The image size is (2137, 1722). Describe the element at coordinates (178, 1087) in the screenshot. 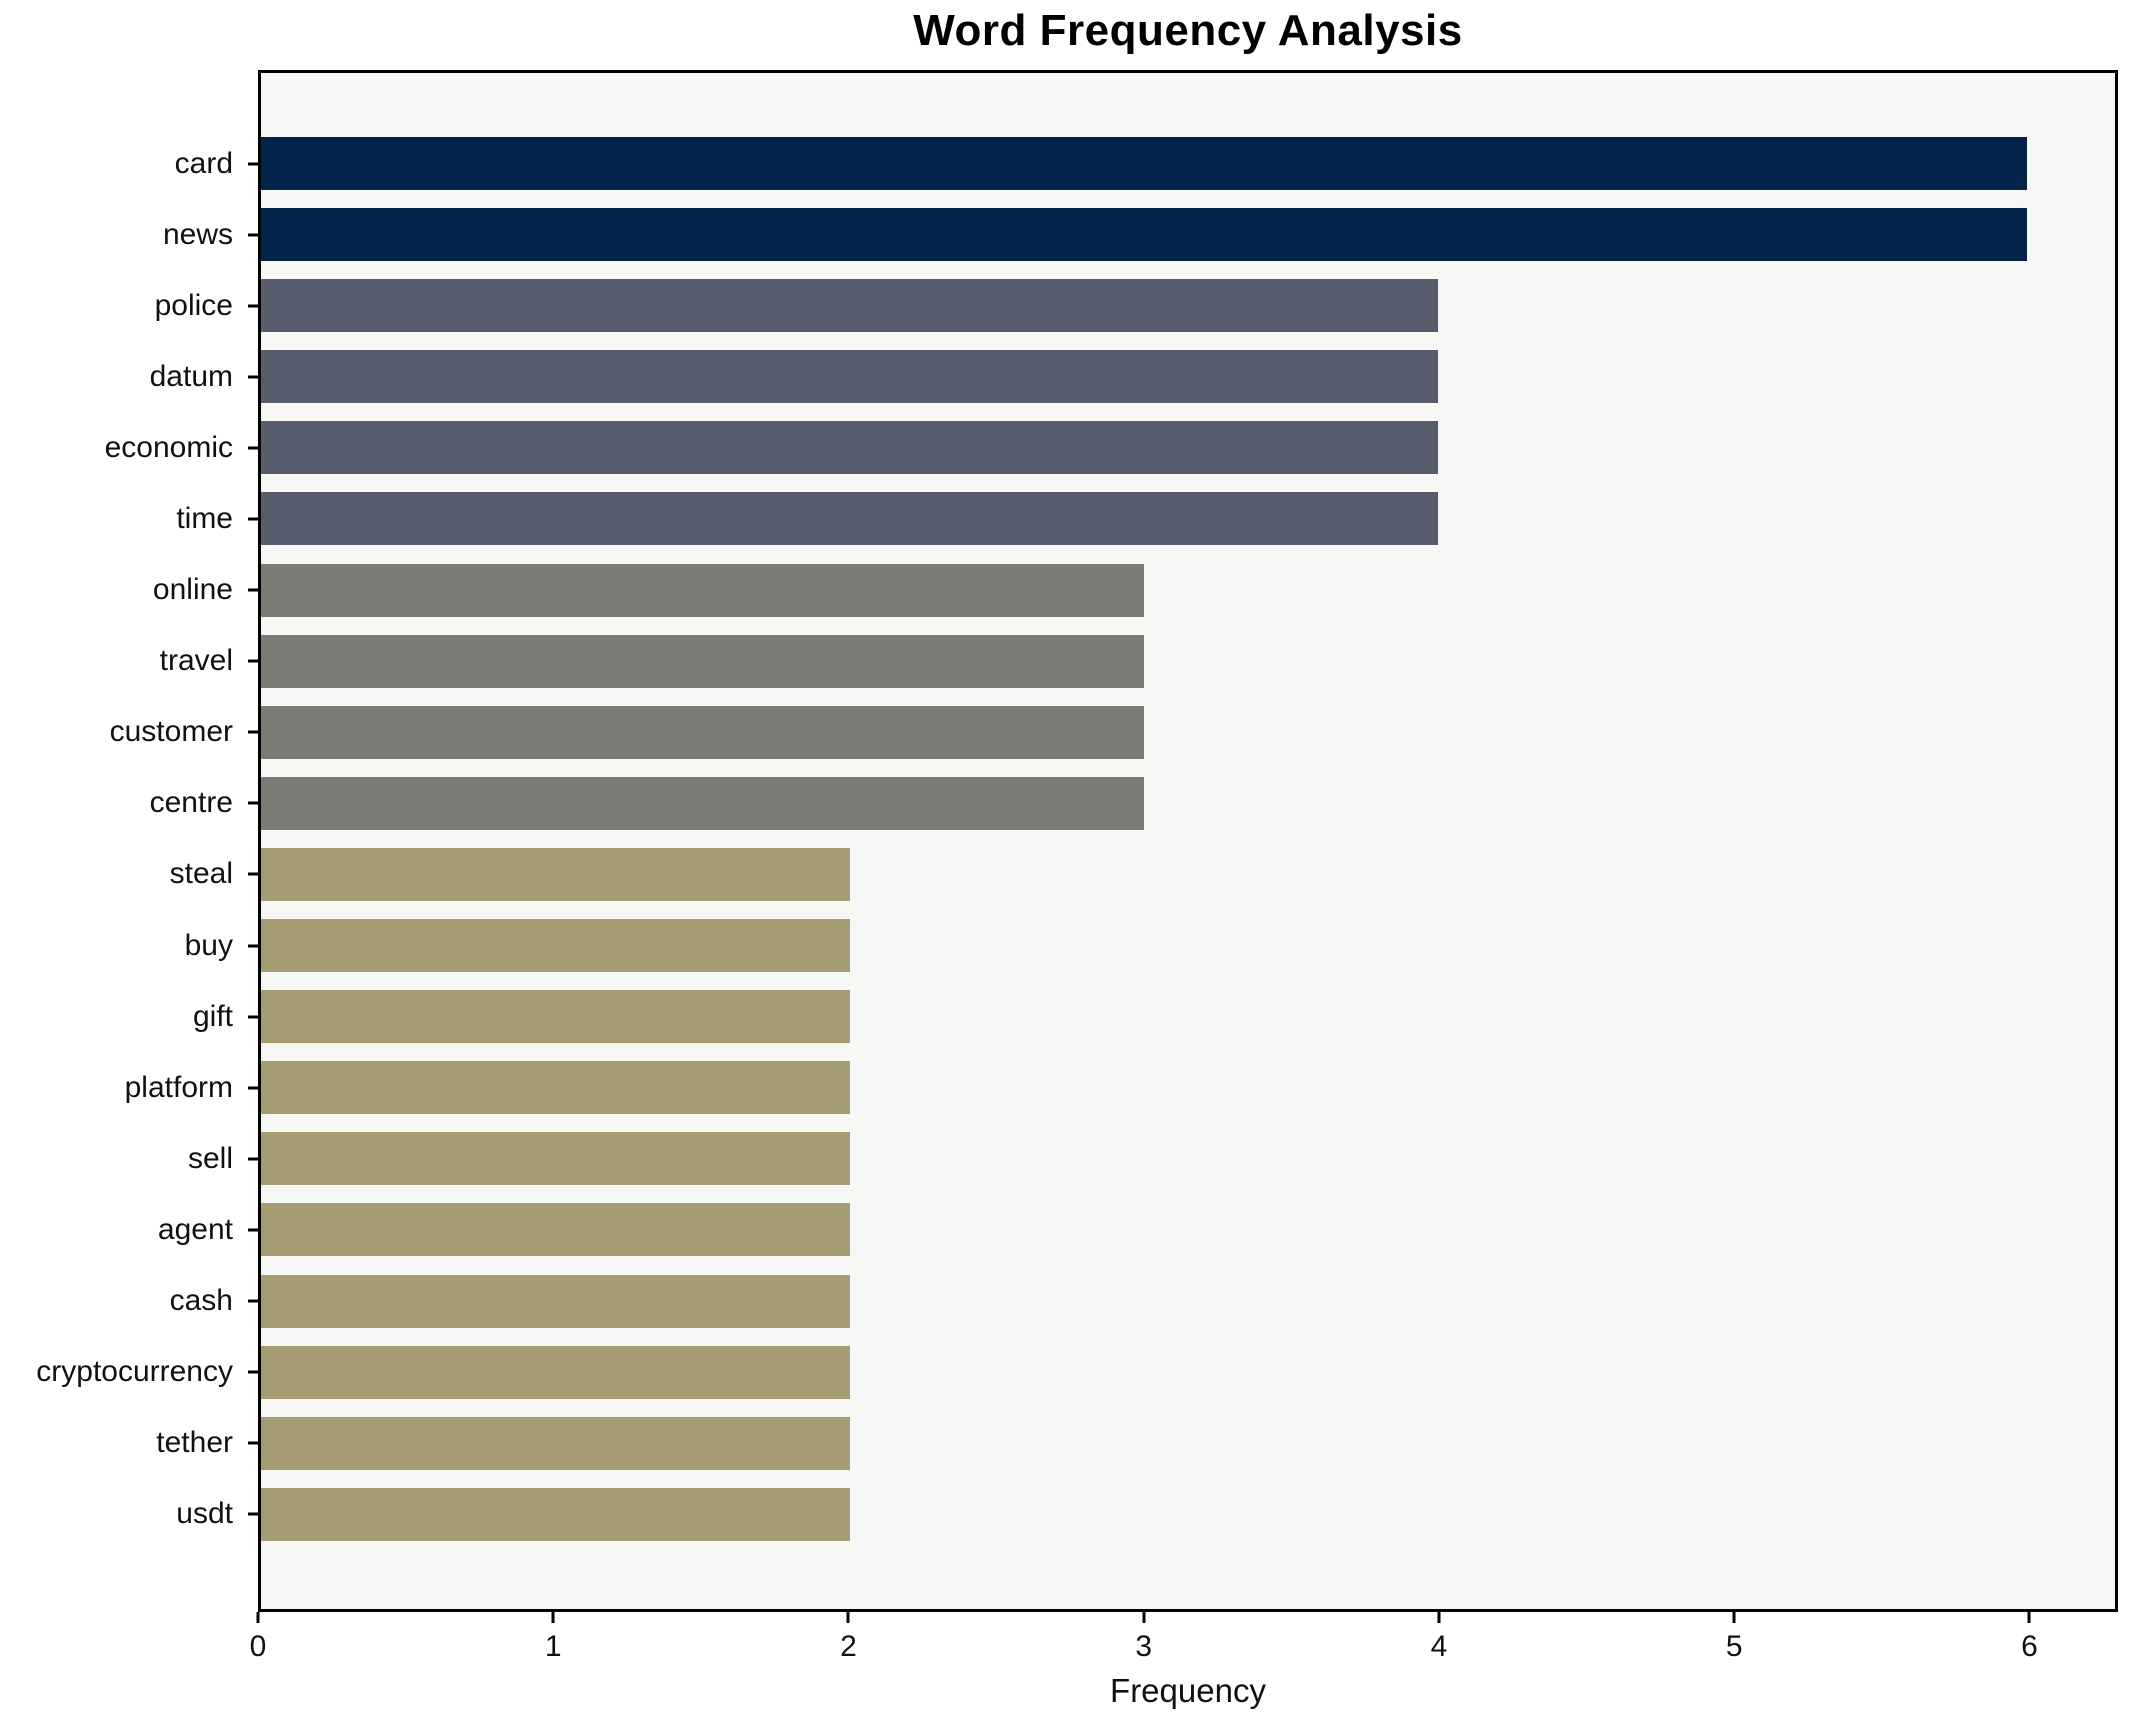

I see `y-tick-label: platform` at that location.